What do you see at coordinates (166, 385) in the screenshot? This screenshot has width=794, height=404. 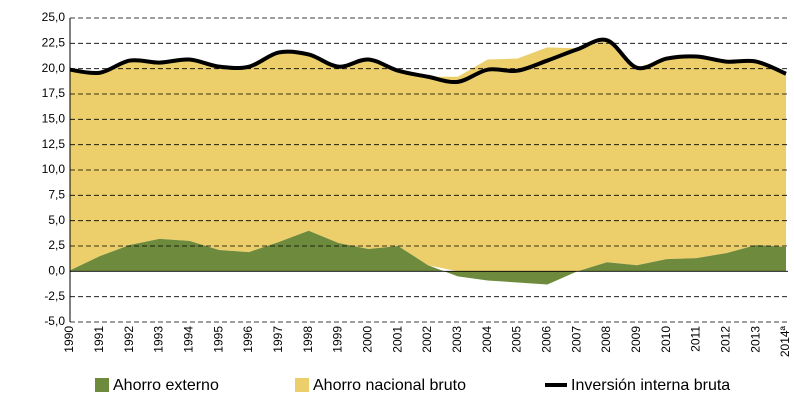 I see `legend-label: Ahorro externo` at bounding box center [166, 385].